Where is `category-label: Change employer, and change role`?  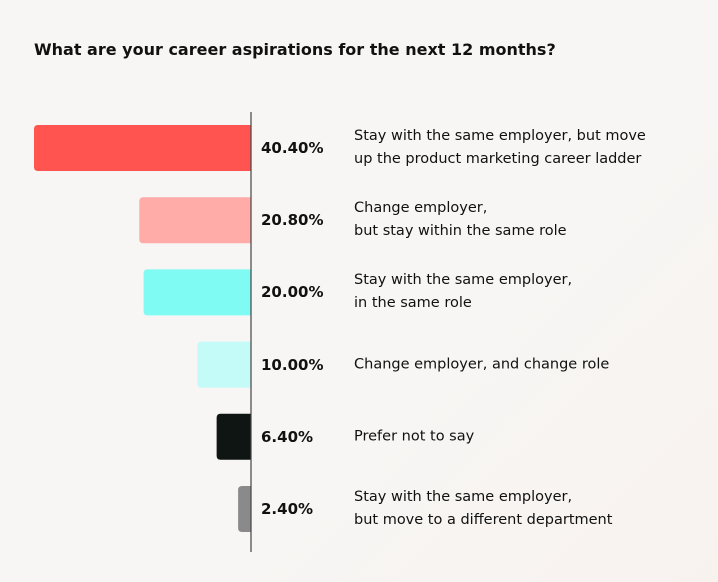 category-label: Change employer, and change role is located at coordinates (482, 364).